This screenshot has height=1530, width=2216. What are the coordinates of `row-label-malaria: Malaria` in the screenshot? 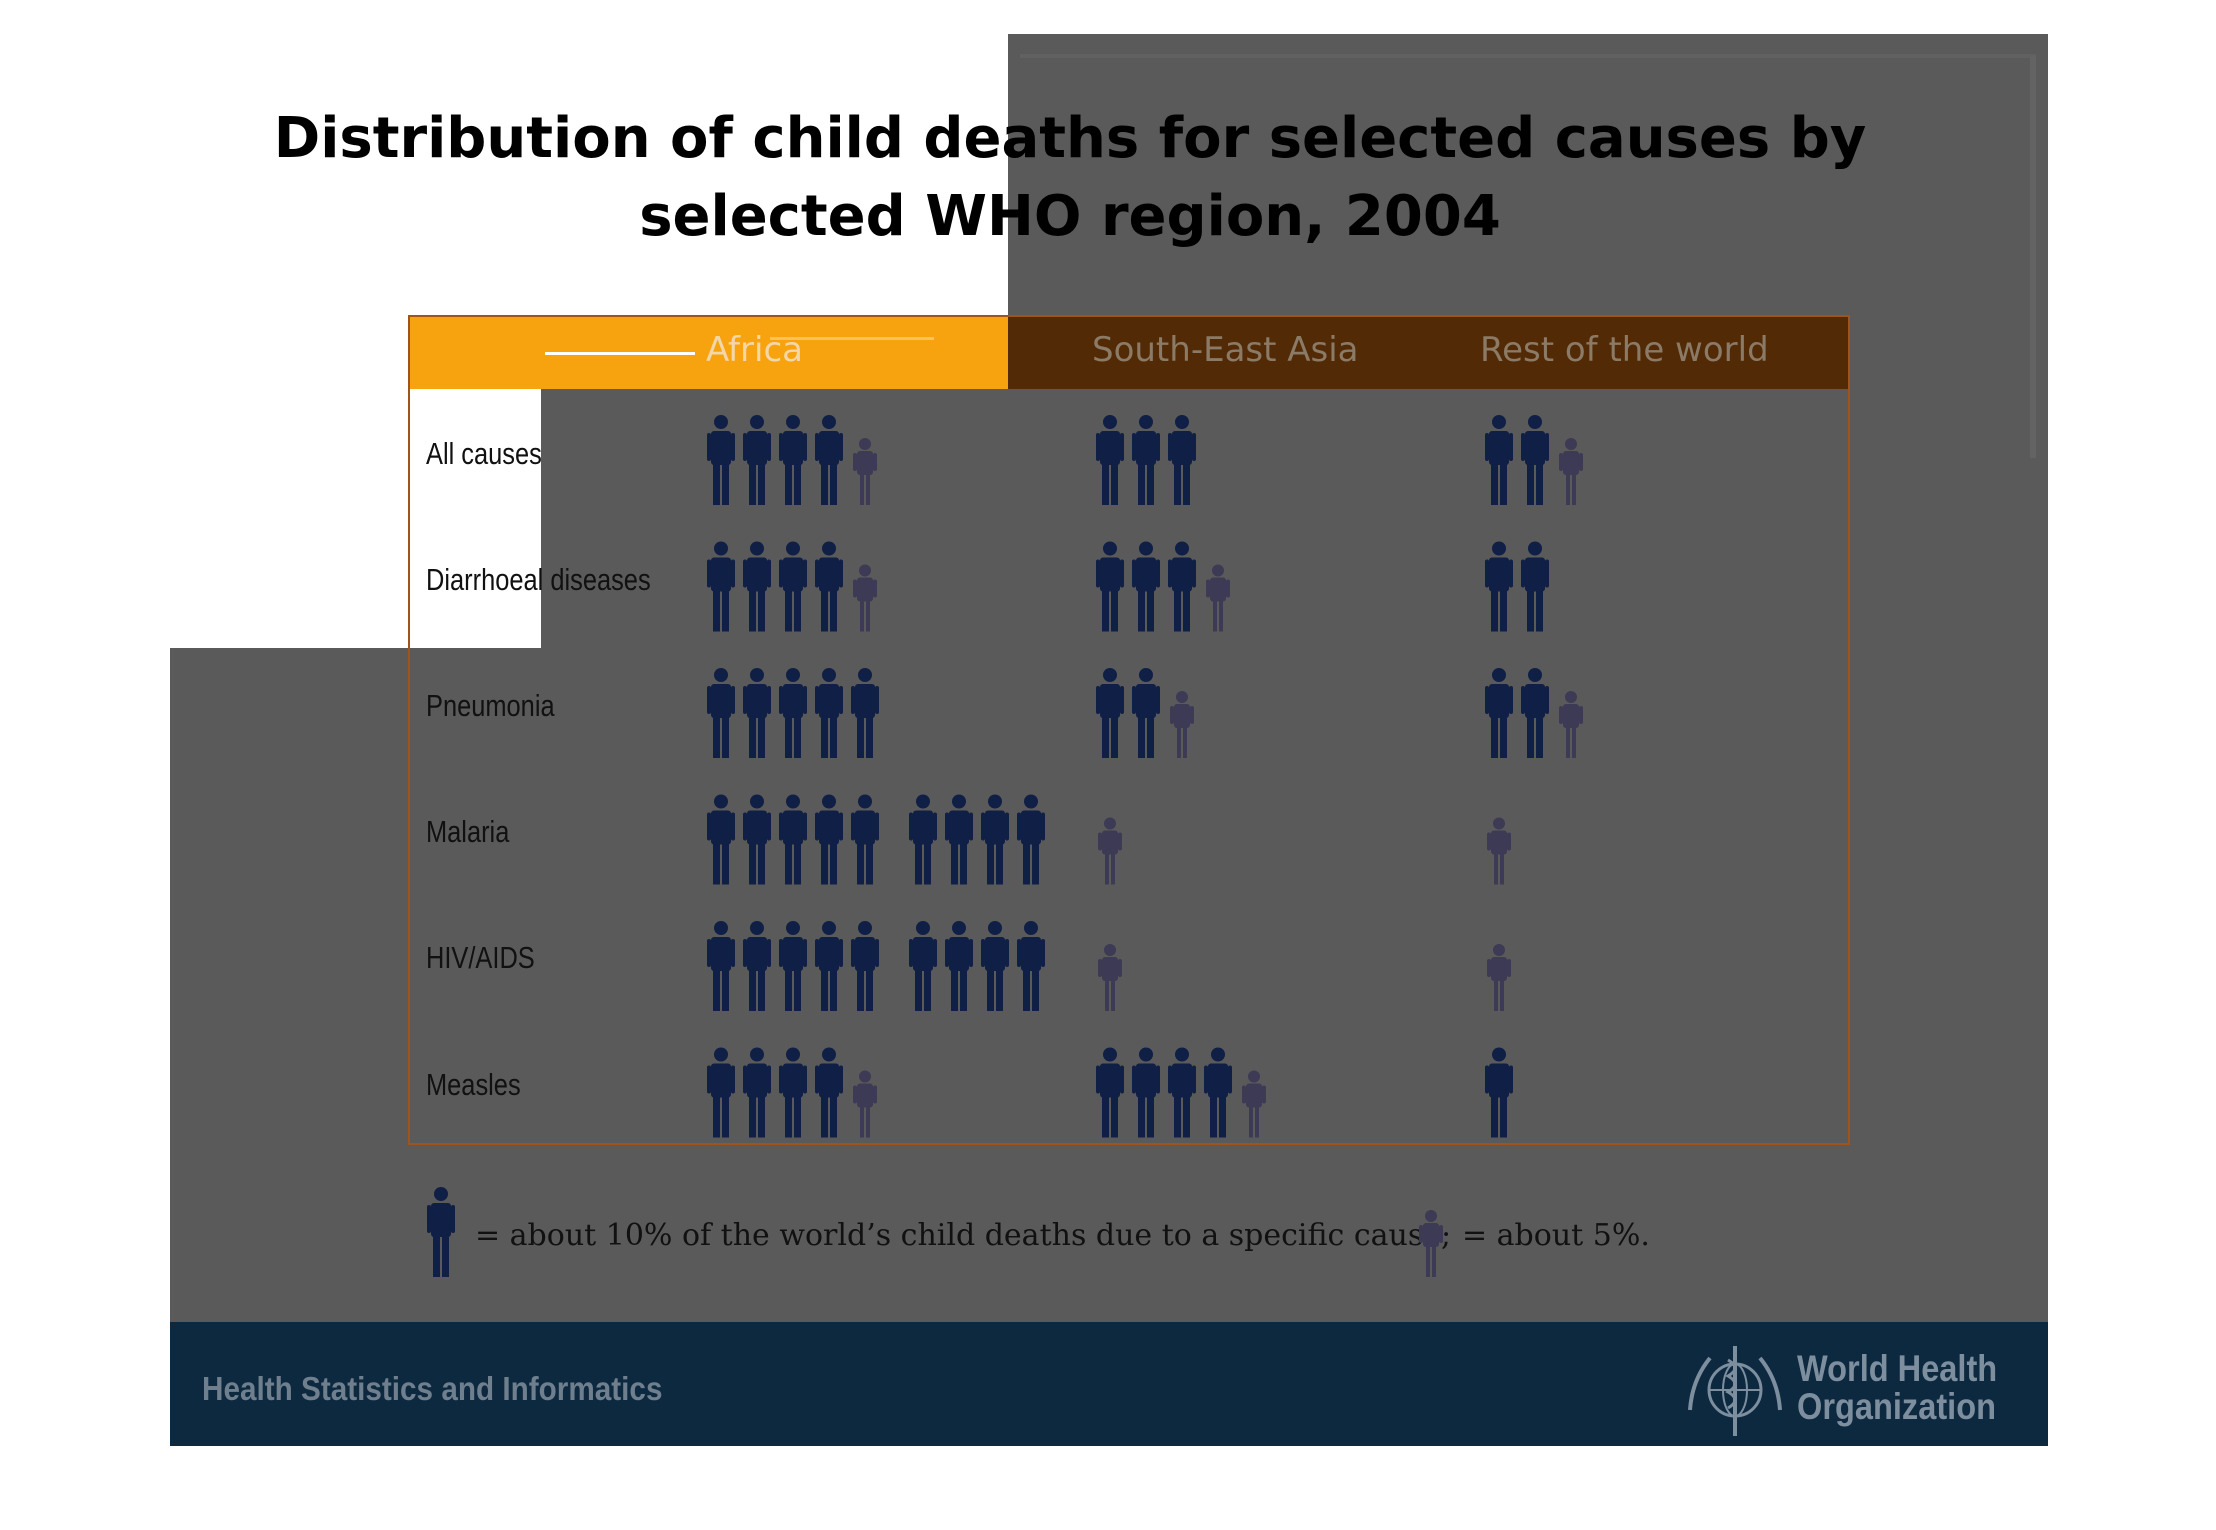 It's located at (468, 831).